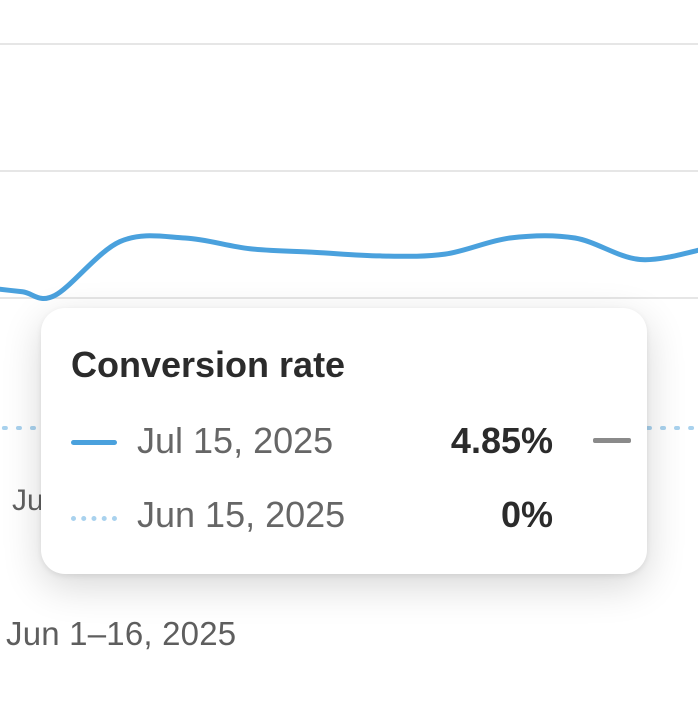 This screenshot has height=708, width=698. Describe the element at coordinates (349, 267) in the screenshot. I see `current-period-series-line` at that location.